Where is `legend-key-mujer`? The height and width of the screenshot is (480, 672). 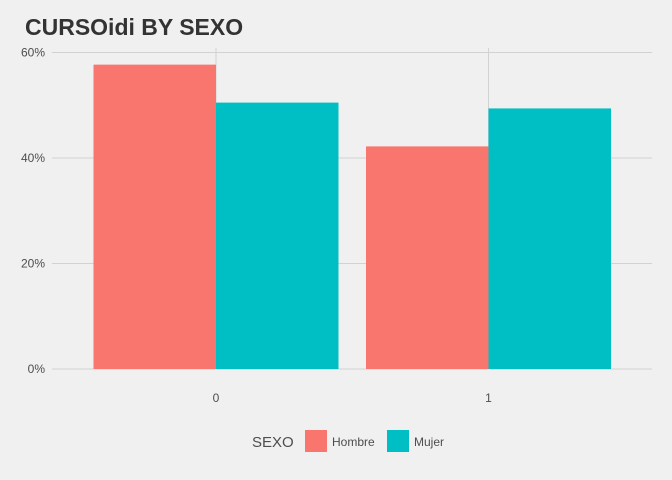
legend-key-mujer is located at coordinates (398, 441).